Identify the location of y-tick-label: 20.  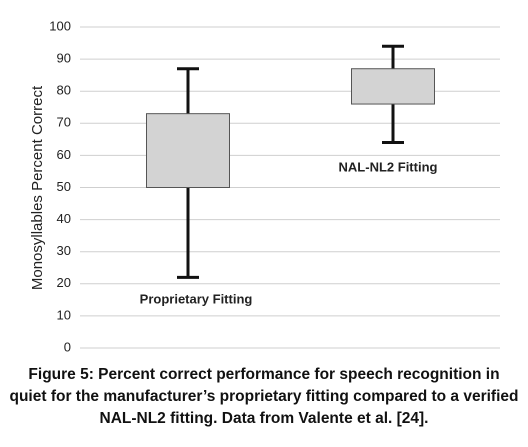
(64, 282).